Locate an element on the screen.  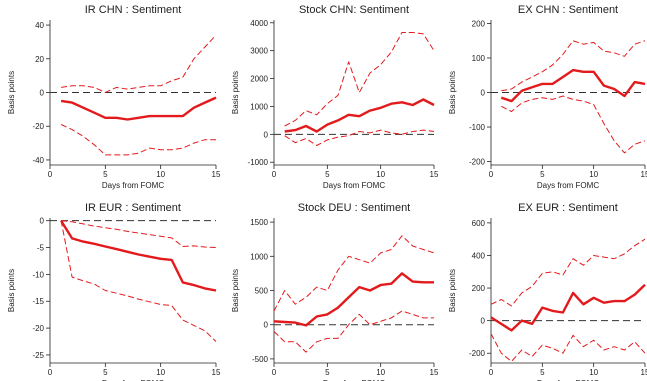
panel-title: EX EUR : Sentiment is located at coordinates (568, 208).